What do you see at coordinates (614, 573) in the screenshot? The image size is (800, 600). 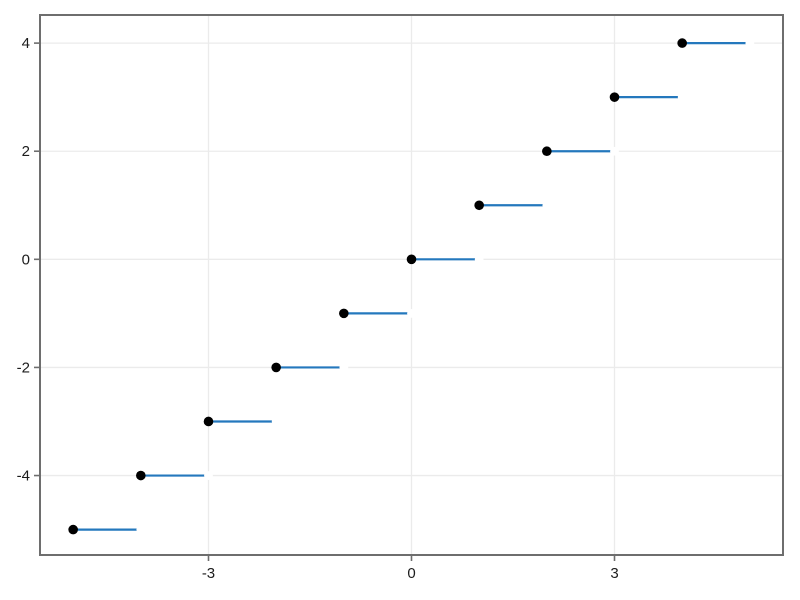 I see `x-tick-label: 3` at bounding box center [614, 573].